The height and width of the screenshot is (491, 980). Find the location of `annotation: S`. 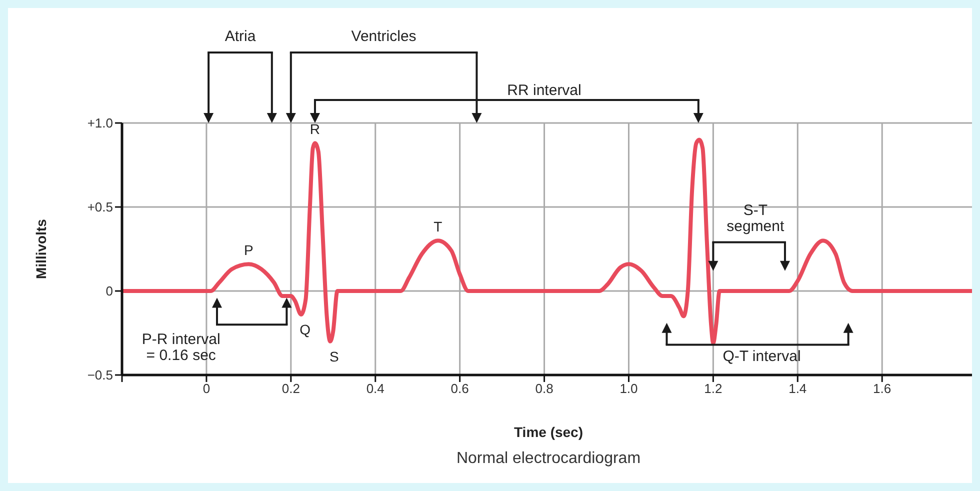

annotation: S is located at coordinates (334, 356).